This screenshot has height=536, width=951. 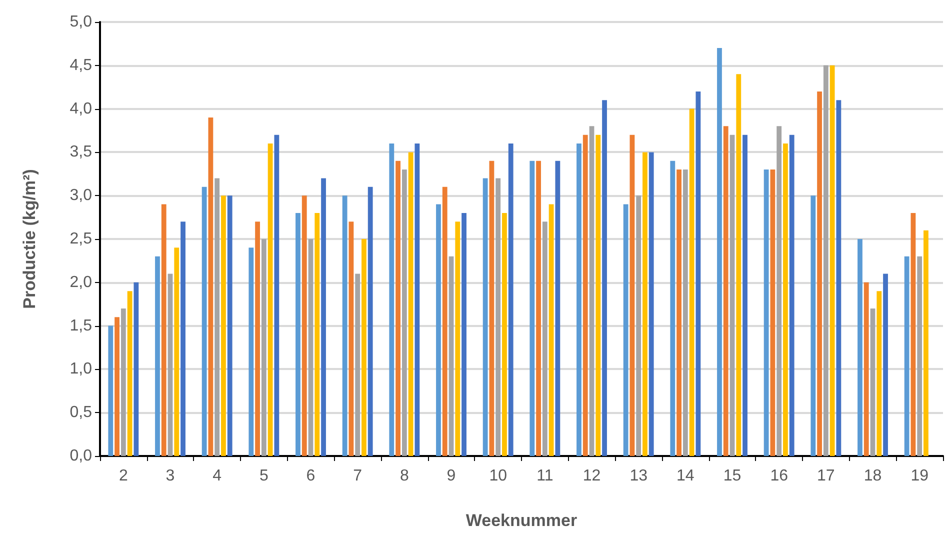 What do you see at coordinates (451, 476) in the screenshot?
I see `x-tick-label: 9` at bounding box center [451, 476].